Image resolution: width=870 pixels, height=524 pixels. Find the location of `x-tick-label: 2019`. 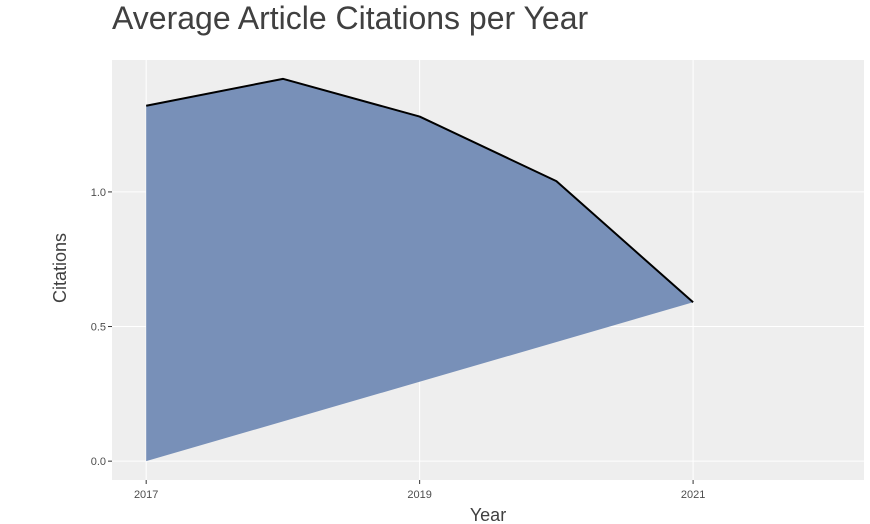

x-tick-label: 2019 is located at coordinates (419, 495).